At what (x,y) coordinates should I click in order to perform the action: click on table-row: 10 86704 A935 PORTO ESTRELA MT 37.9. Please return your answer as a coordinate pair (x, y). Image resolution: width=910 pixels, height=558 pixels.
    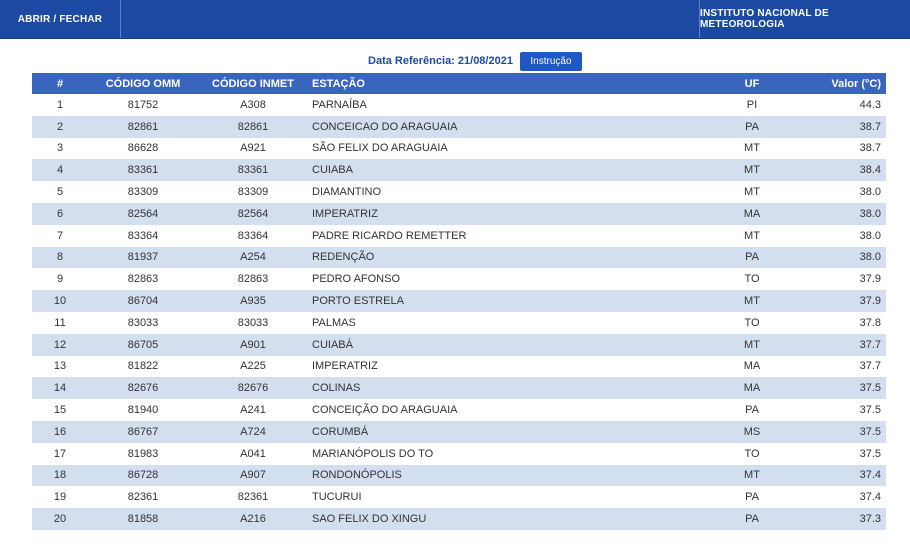
    Looking at the image, I should click on (459, 301).